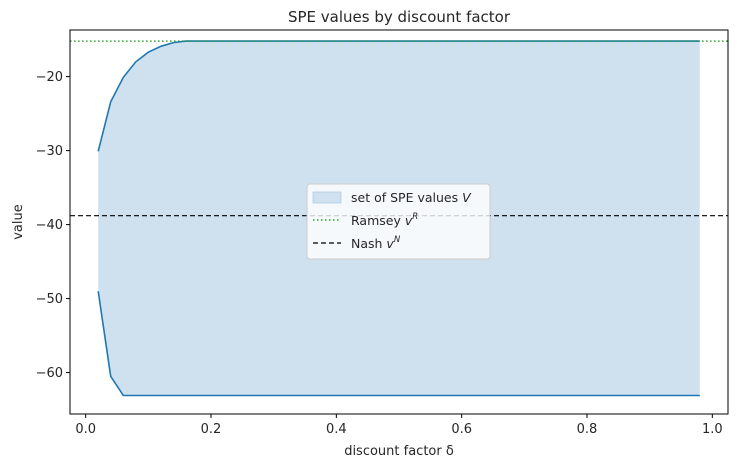  What do you see at coordinates (49, 151) in the screenshot?
I see `y-tick-label: −30` at bounding box center [49, 151].